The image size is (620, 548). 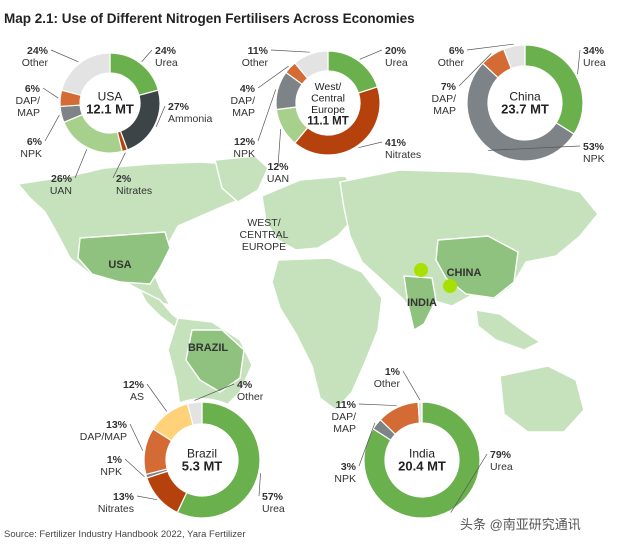 I want to click on donut-center-label: West/, so click(x=328, y=87).